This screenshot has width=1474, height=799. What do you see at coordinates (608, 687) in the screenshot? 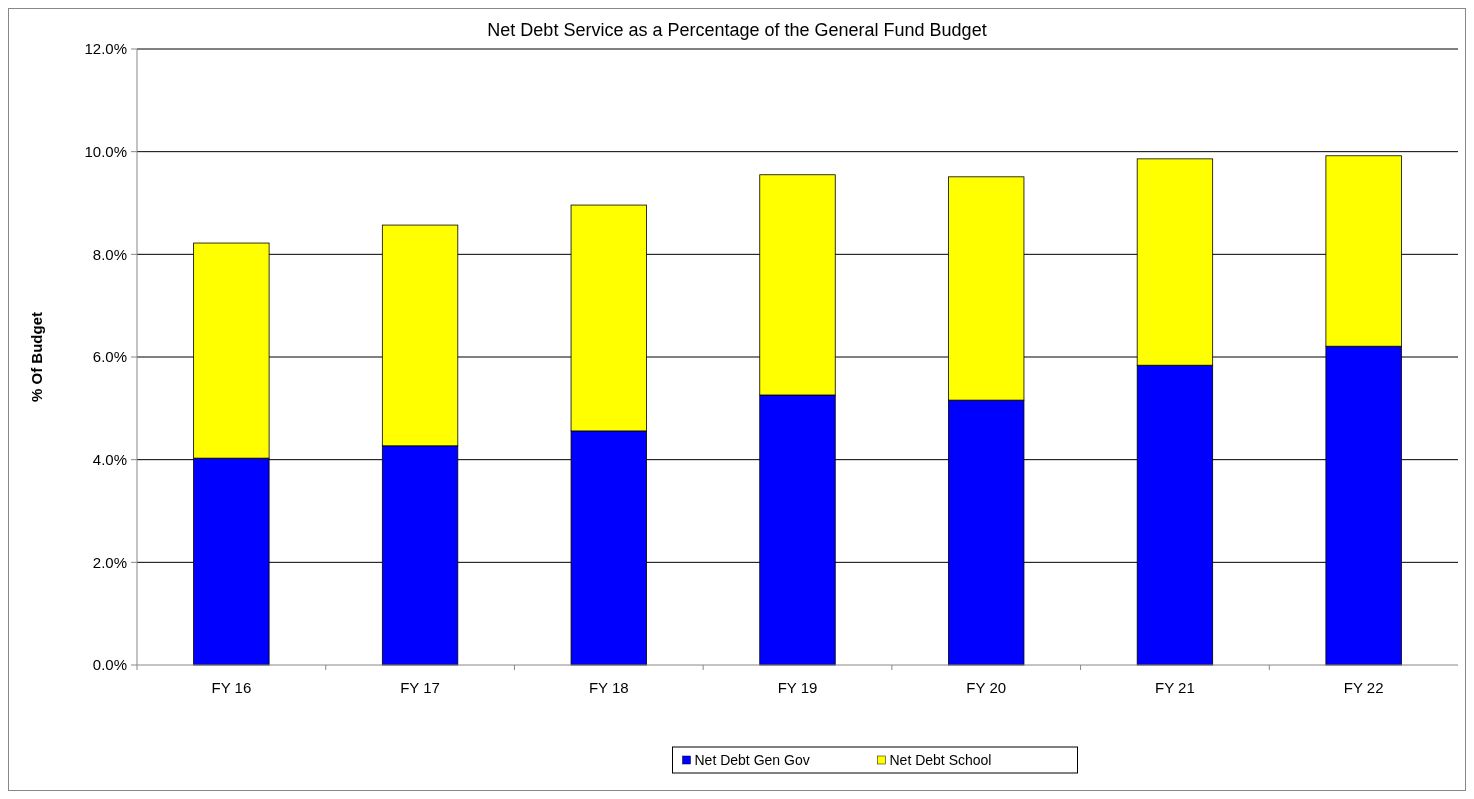
I see `x-tick-label: FY 18` at bounding box center [608, 687].